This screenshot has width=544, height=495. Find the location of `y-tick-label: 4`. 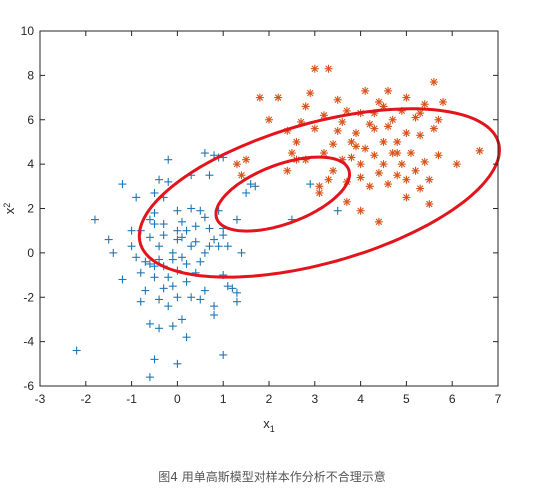

y-tick-label: 4 is located at coordinates (30, 164).